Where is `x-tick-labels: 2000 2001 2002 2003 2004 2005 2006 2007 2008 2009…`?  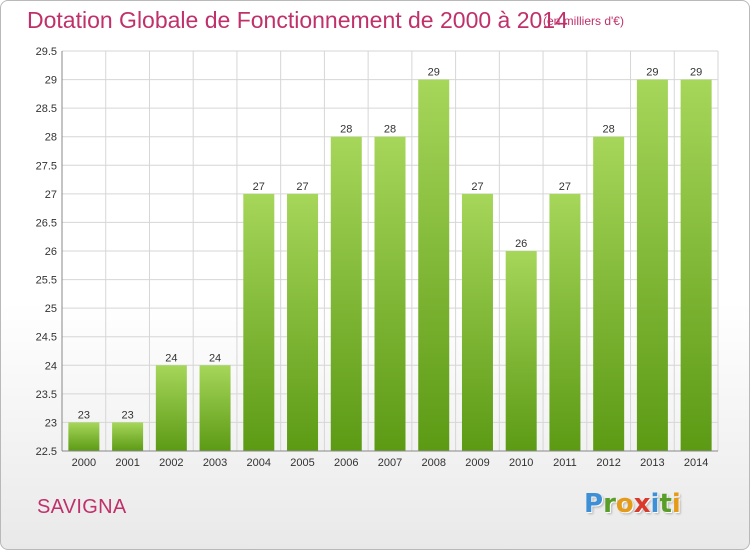 x-tick-labels: 2000 2001 2002 2003 2004 2005 2006 2007 2008 2009… is located at coordinates (390, 463).